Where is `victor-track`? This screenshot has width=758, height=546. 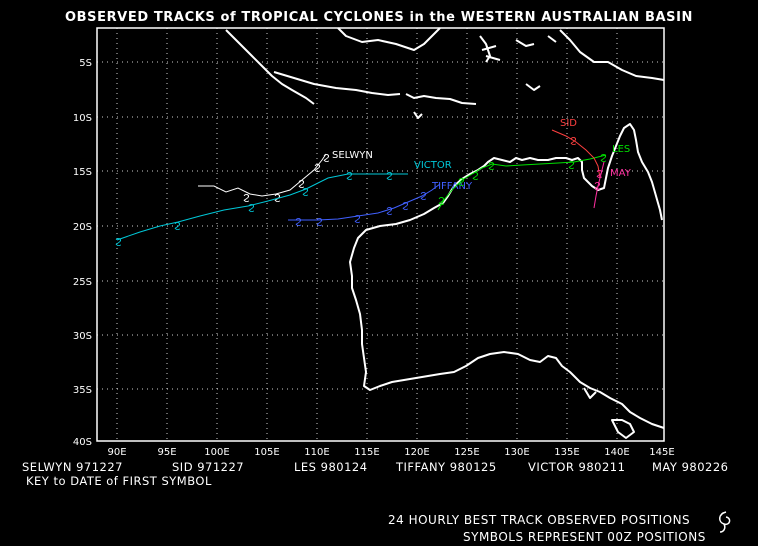
victor-track is located at coordinates (262, 207).